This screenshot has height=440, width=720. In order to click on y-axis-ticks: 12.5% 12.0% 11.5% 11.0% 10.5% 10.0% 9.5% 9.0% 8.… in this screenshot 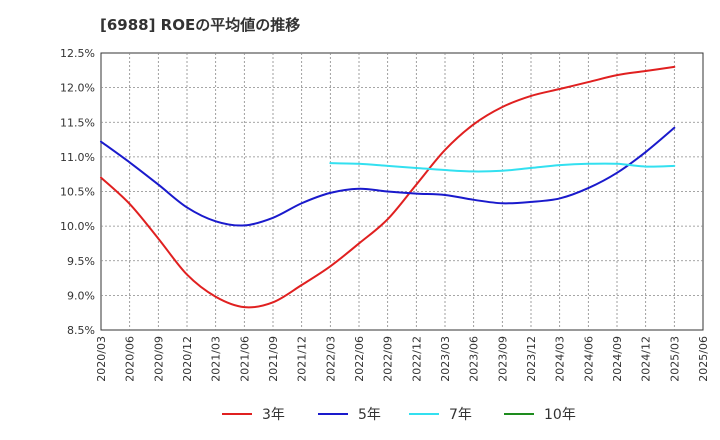, I will do `click(77, 192)`.